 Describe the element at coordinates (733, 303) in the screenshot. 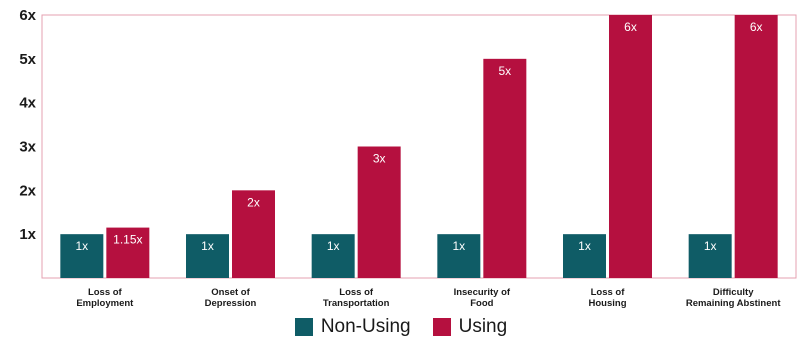

I see `x-tick-line: Remaining Abstinent` at that location.